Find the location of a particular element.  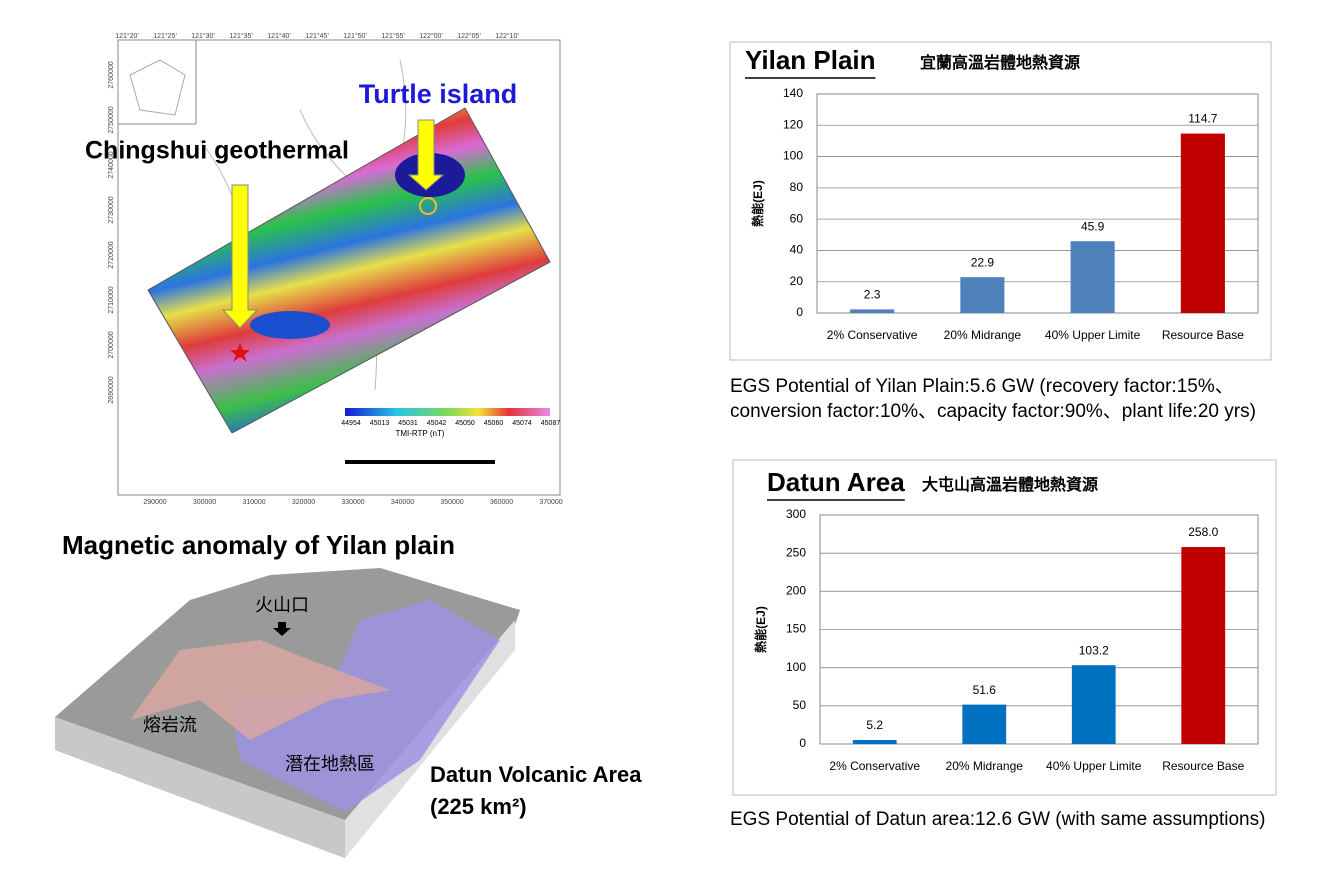

scale-bar is located at coordinates (420, 462).